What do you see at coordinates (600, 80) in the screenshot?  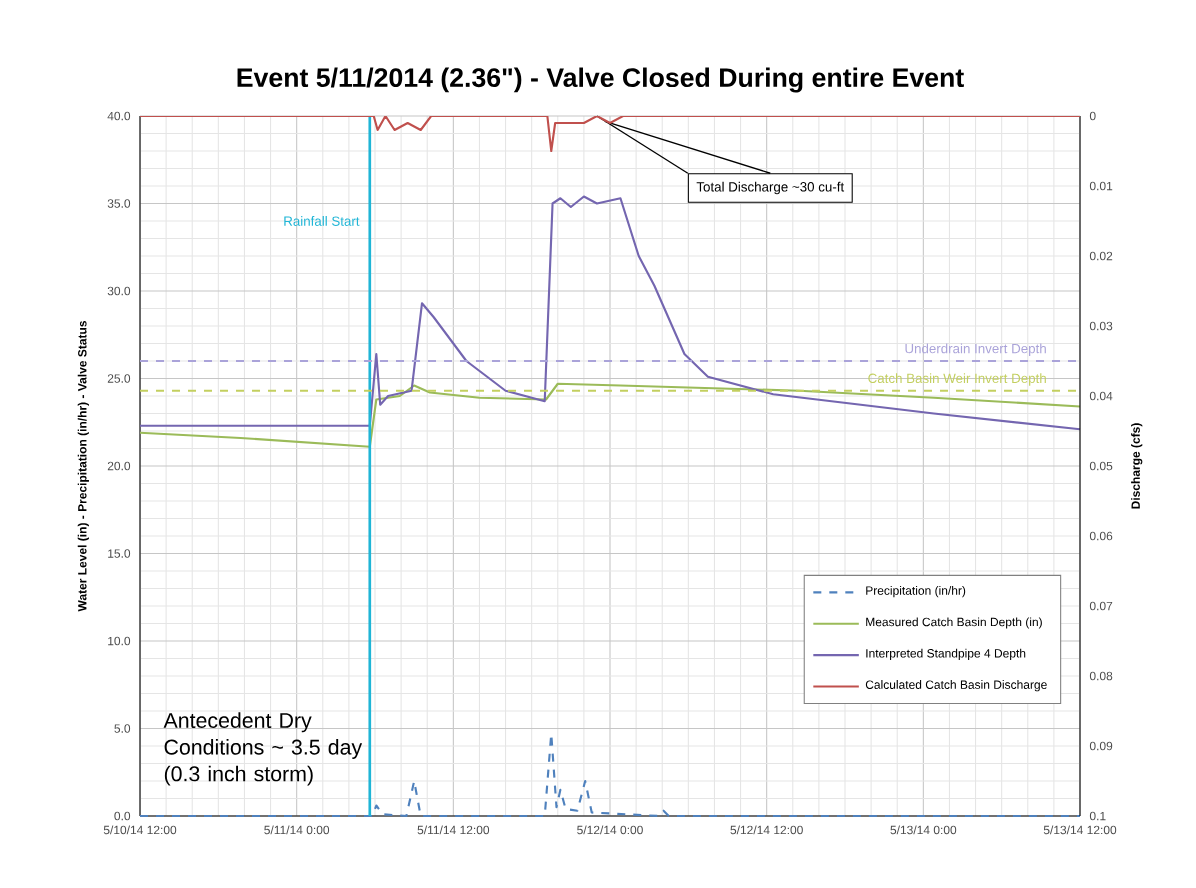 I see `chart-title: Event 5/11/2014 (2.36") - Valve Closed During entire Event` at bounding box center [600, 80].